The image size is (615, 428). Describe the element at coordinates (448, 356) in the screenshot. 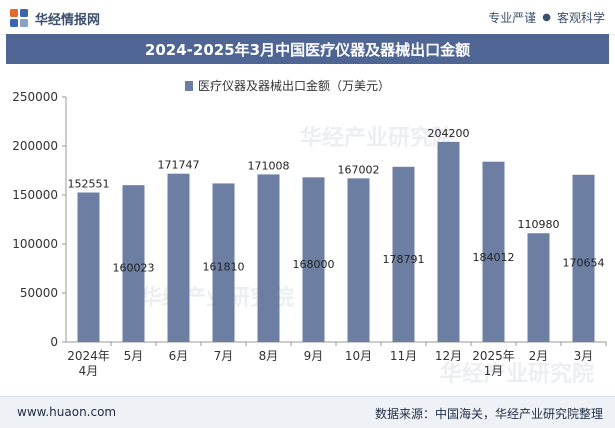

I see `x-tick-label: 12月` at that location.